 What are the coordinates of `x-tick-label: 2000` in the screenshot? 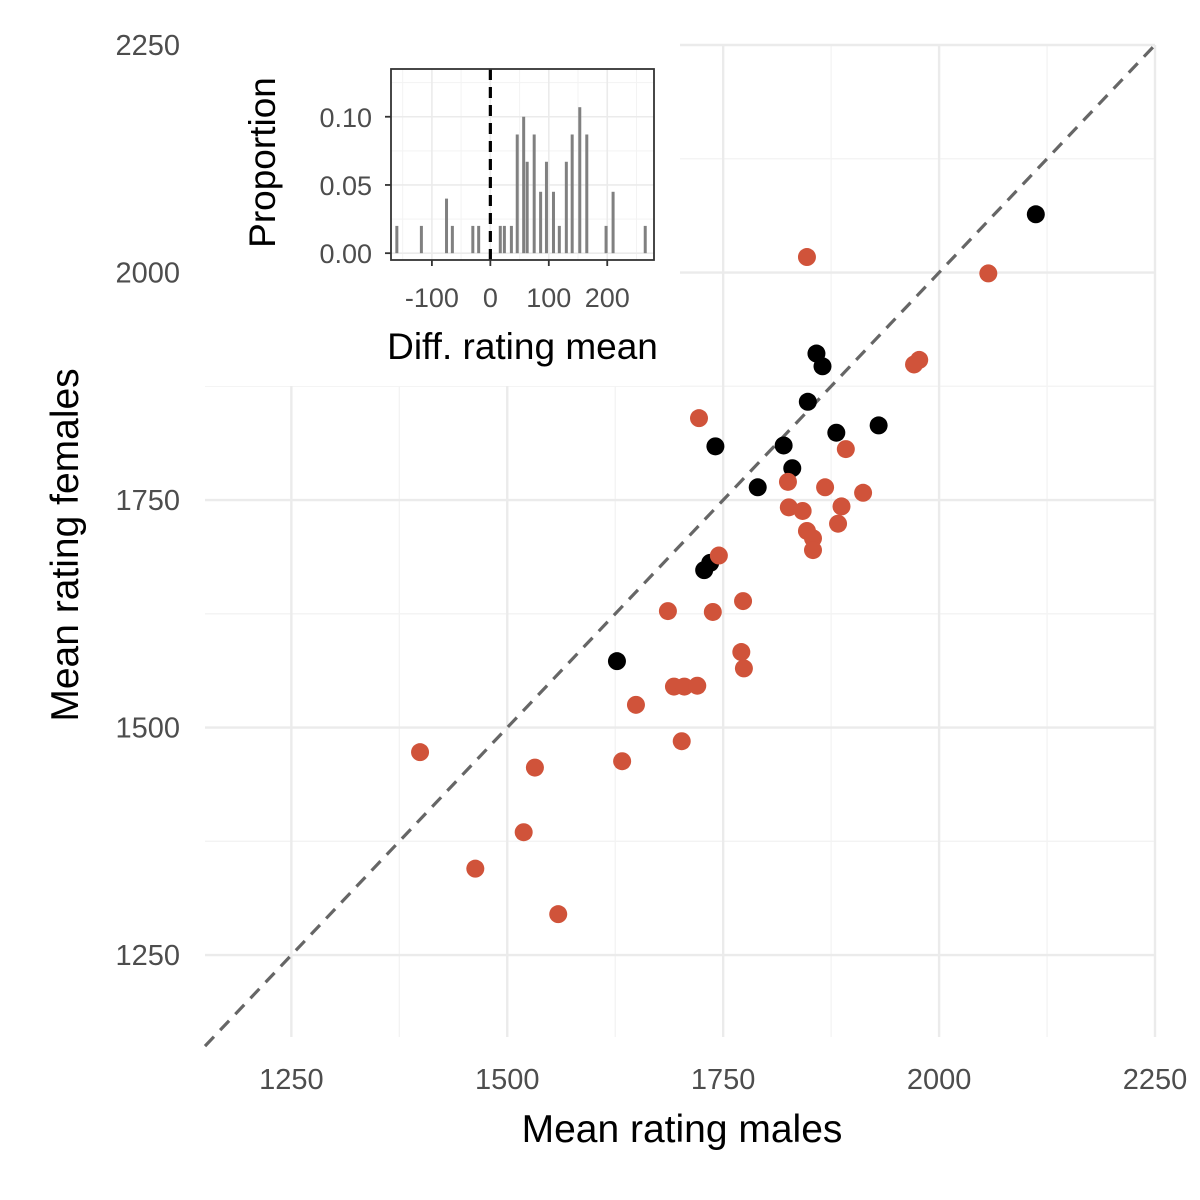 It's located at (939, 1080).